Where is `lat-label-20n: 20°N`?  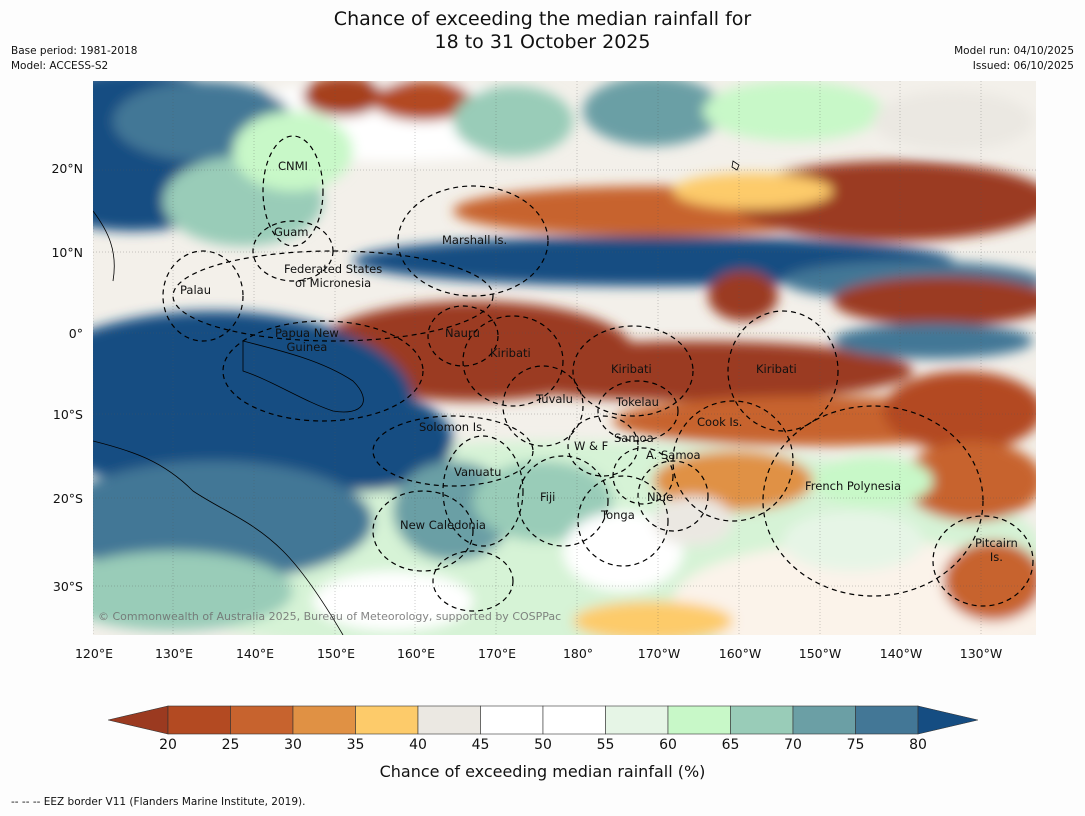 lat-label-20n: 20°N is located at coordinates (67, 168).